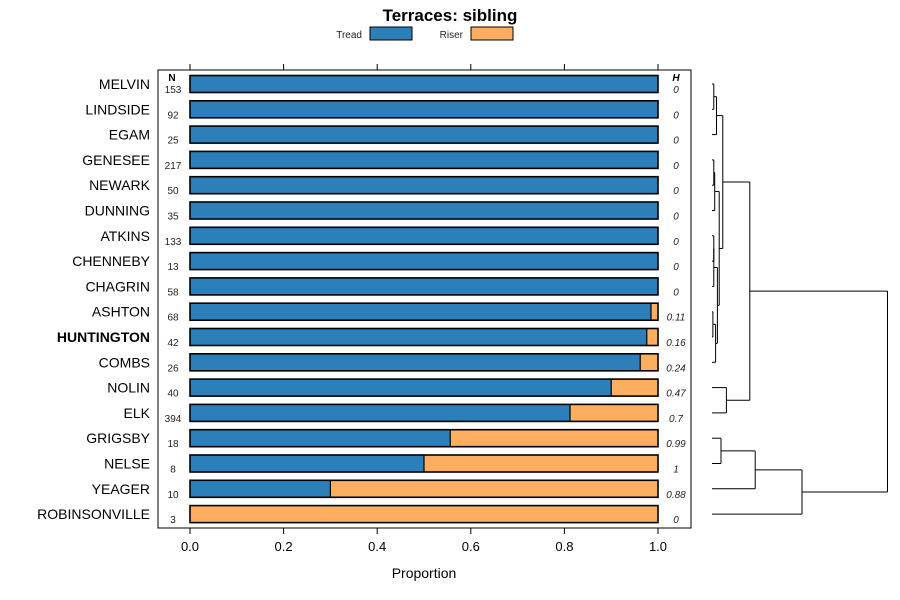 The image size is (900, 600). What do you see at coordinates (424, 514) in the screenshot?
I see `bar-riser-robinsonville` at bounding box center [424, 514].